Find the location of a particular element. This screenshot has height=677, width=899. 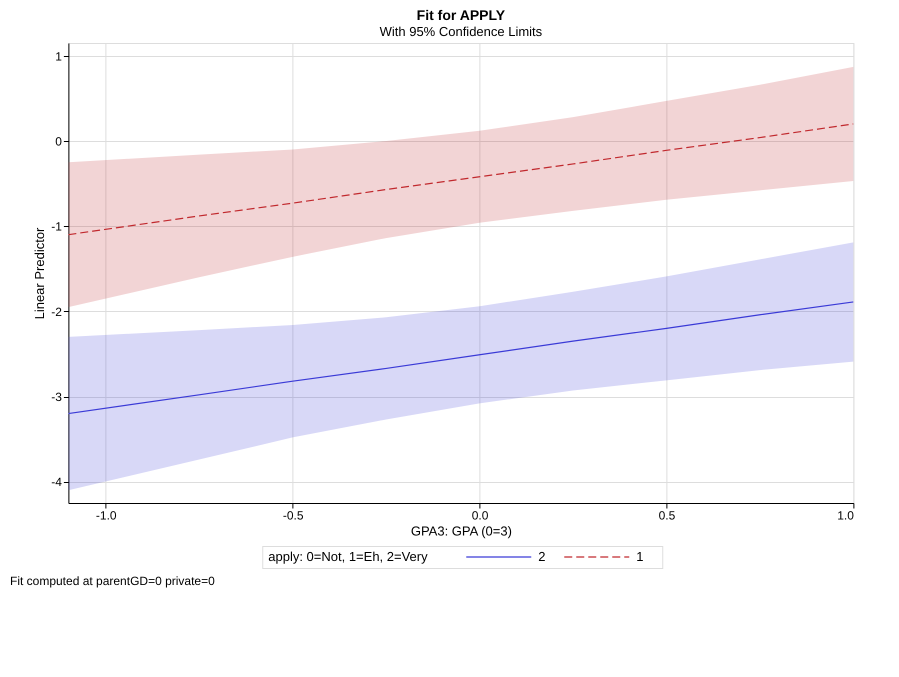

y-tick-label: -3 is located at coordinates (56, 397).